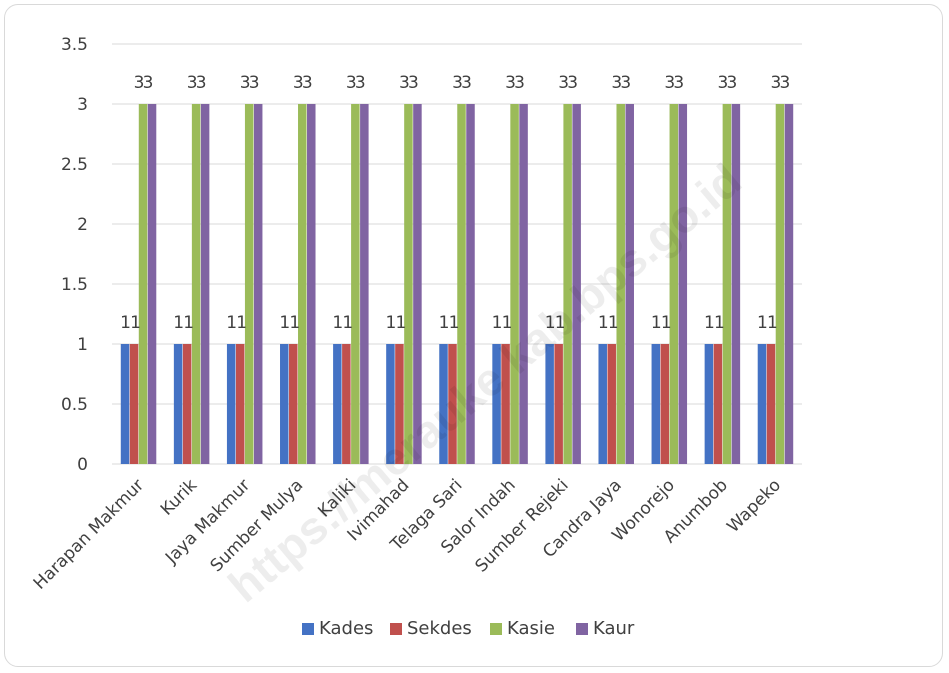 The width and height of the screenshot is (949, 673). I want to click on legend-swatch-sekdes, so click(396, 629).